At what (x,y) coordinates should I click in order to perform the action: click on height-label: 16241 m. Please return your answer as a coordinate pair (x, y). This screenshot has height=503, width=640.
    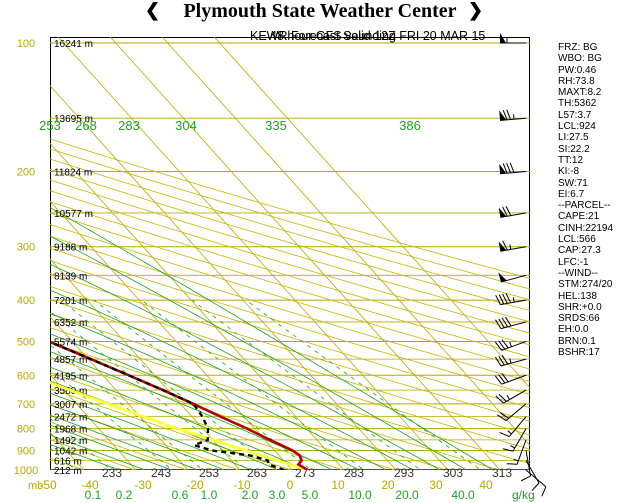
    Looking at the image, I should click on (73, 44).